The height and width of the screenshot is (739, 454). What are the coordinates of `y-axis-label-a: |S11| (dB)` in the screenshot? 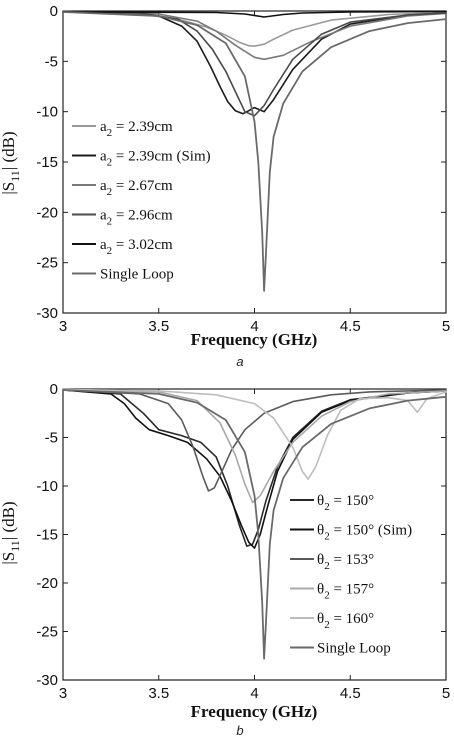 It's located at (11, 162).